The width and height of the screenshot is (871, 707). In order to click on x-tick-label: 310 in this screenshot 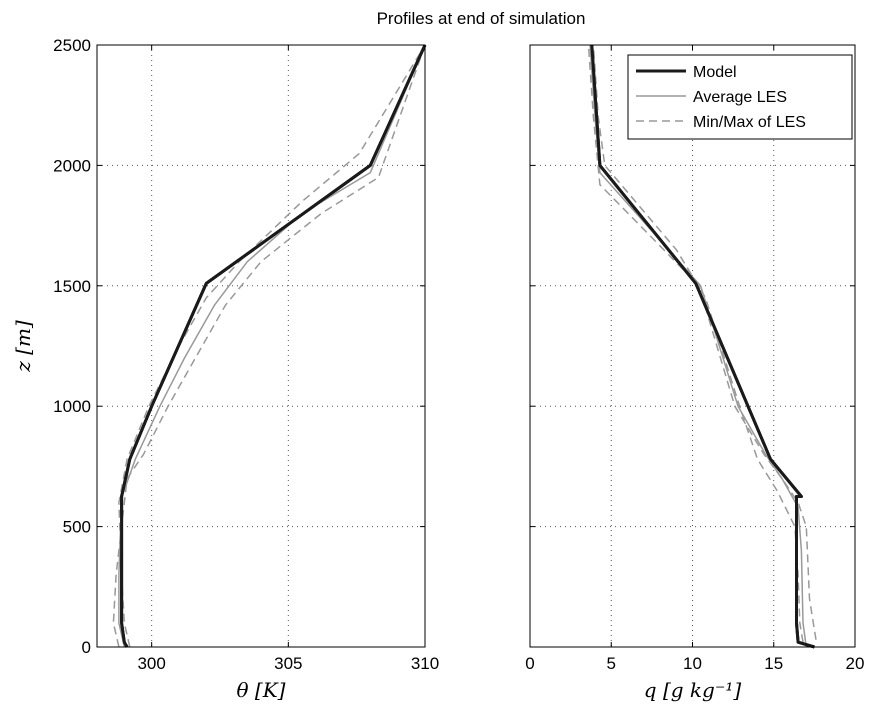, I will do `click(425, 663)`.